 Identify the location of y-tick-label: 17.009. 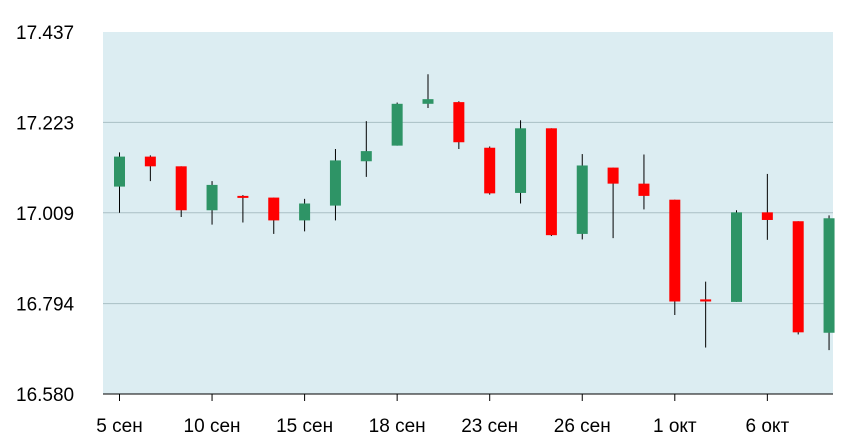
(45, 214).